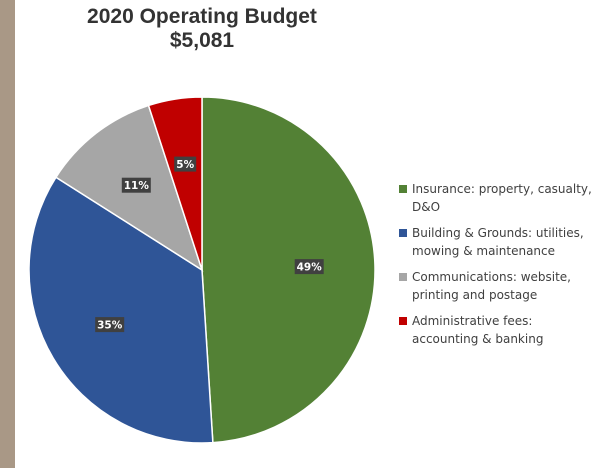 The height and width of the screenshot is (468, 604). What do you see at coordinates (403, 277) in the screenshot?
I see `legend-swatch-communications` at bounding box center [403, 277].